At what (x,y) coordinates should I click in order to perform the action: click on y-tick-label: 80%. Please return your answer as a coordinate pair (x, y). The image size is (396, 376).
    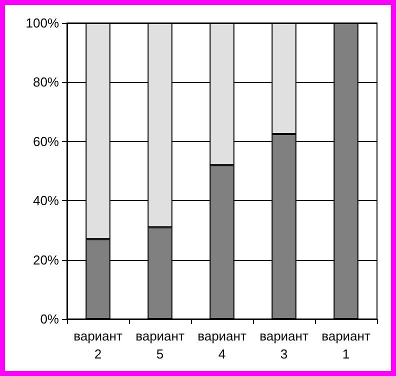
    Looking at the image, I should click on (46, 82).